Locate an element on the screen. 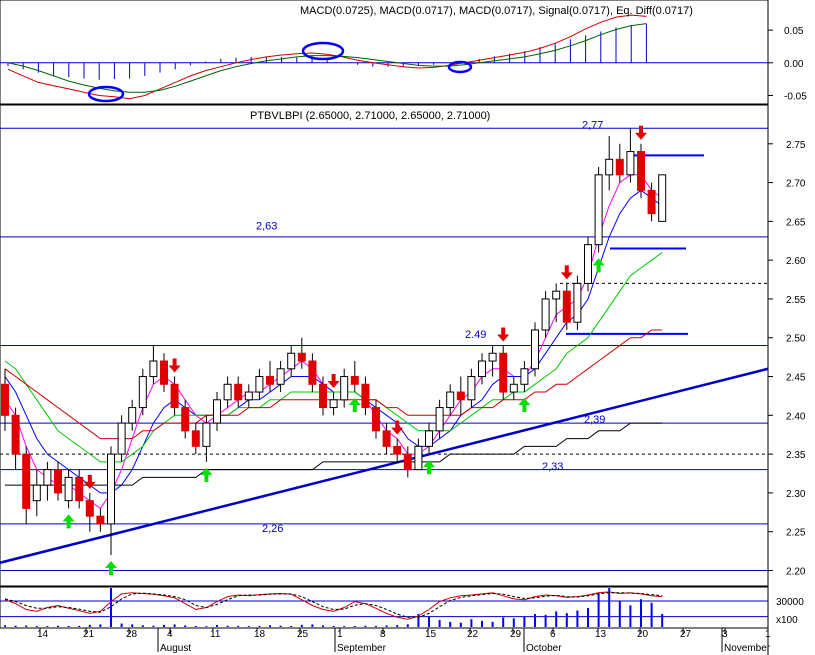 This screenshot has height=655, width=815. price-y-tick-label: 2.35 is located at coordinates (796, 455).